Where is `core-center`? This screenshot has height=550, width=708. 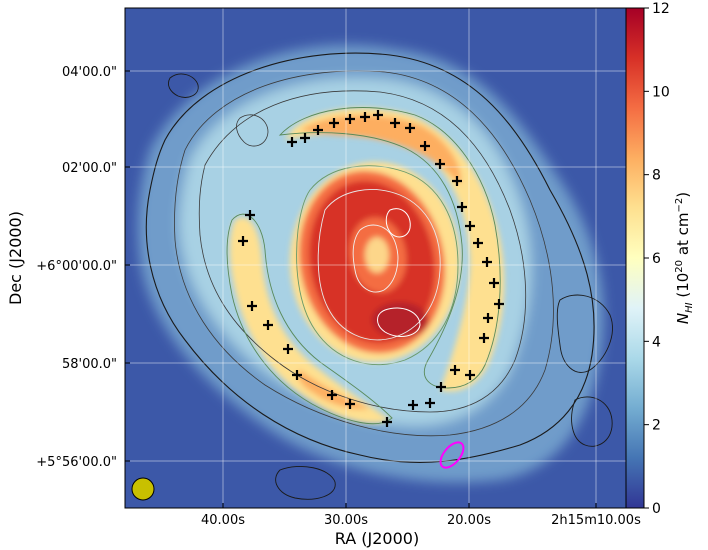 core-center is located at coordinates (377, 255).